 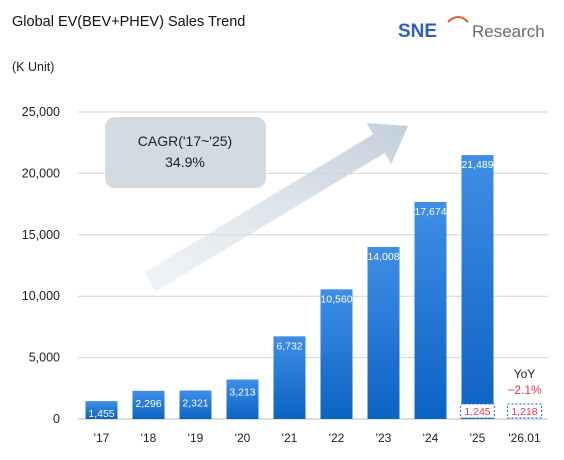 I want to click on x-tick-label: '22, so click(x=337, y=438).